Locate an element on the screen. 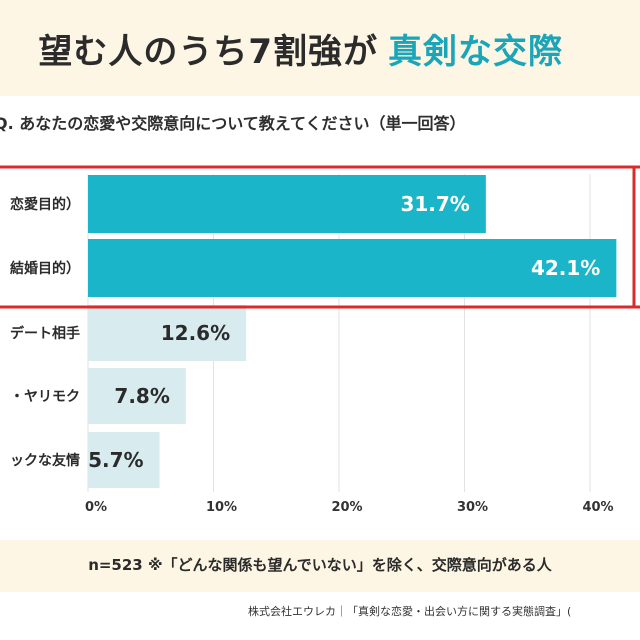 The image size is (640, 640). headline: 望む人のうち7割強が 真剣な交際 is located at coordinates (320, 52).